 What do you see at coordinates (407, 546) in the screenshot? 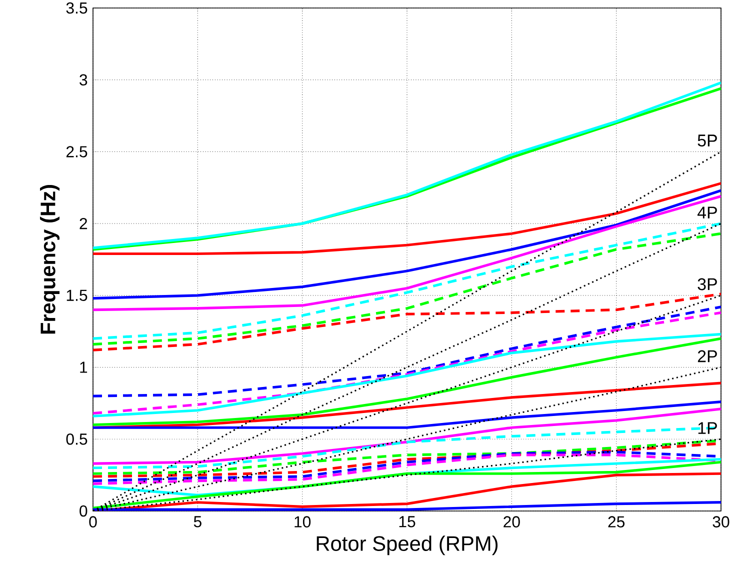
I see `x-axis-title: Rotor Speed (RPM)` at bounding box center [407, 546].